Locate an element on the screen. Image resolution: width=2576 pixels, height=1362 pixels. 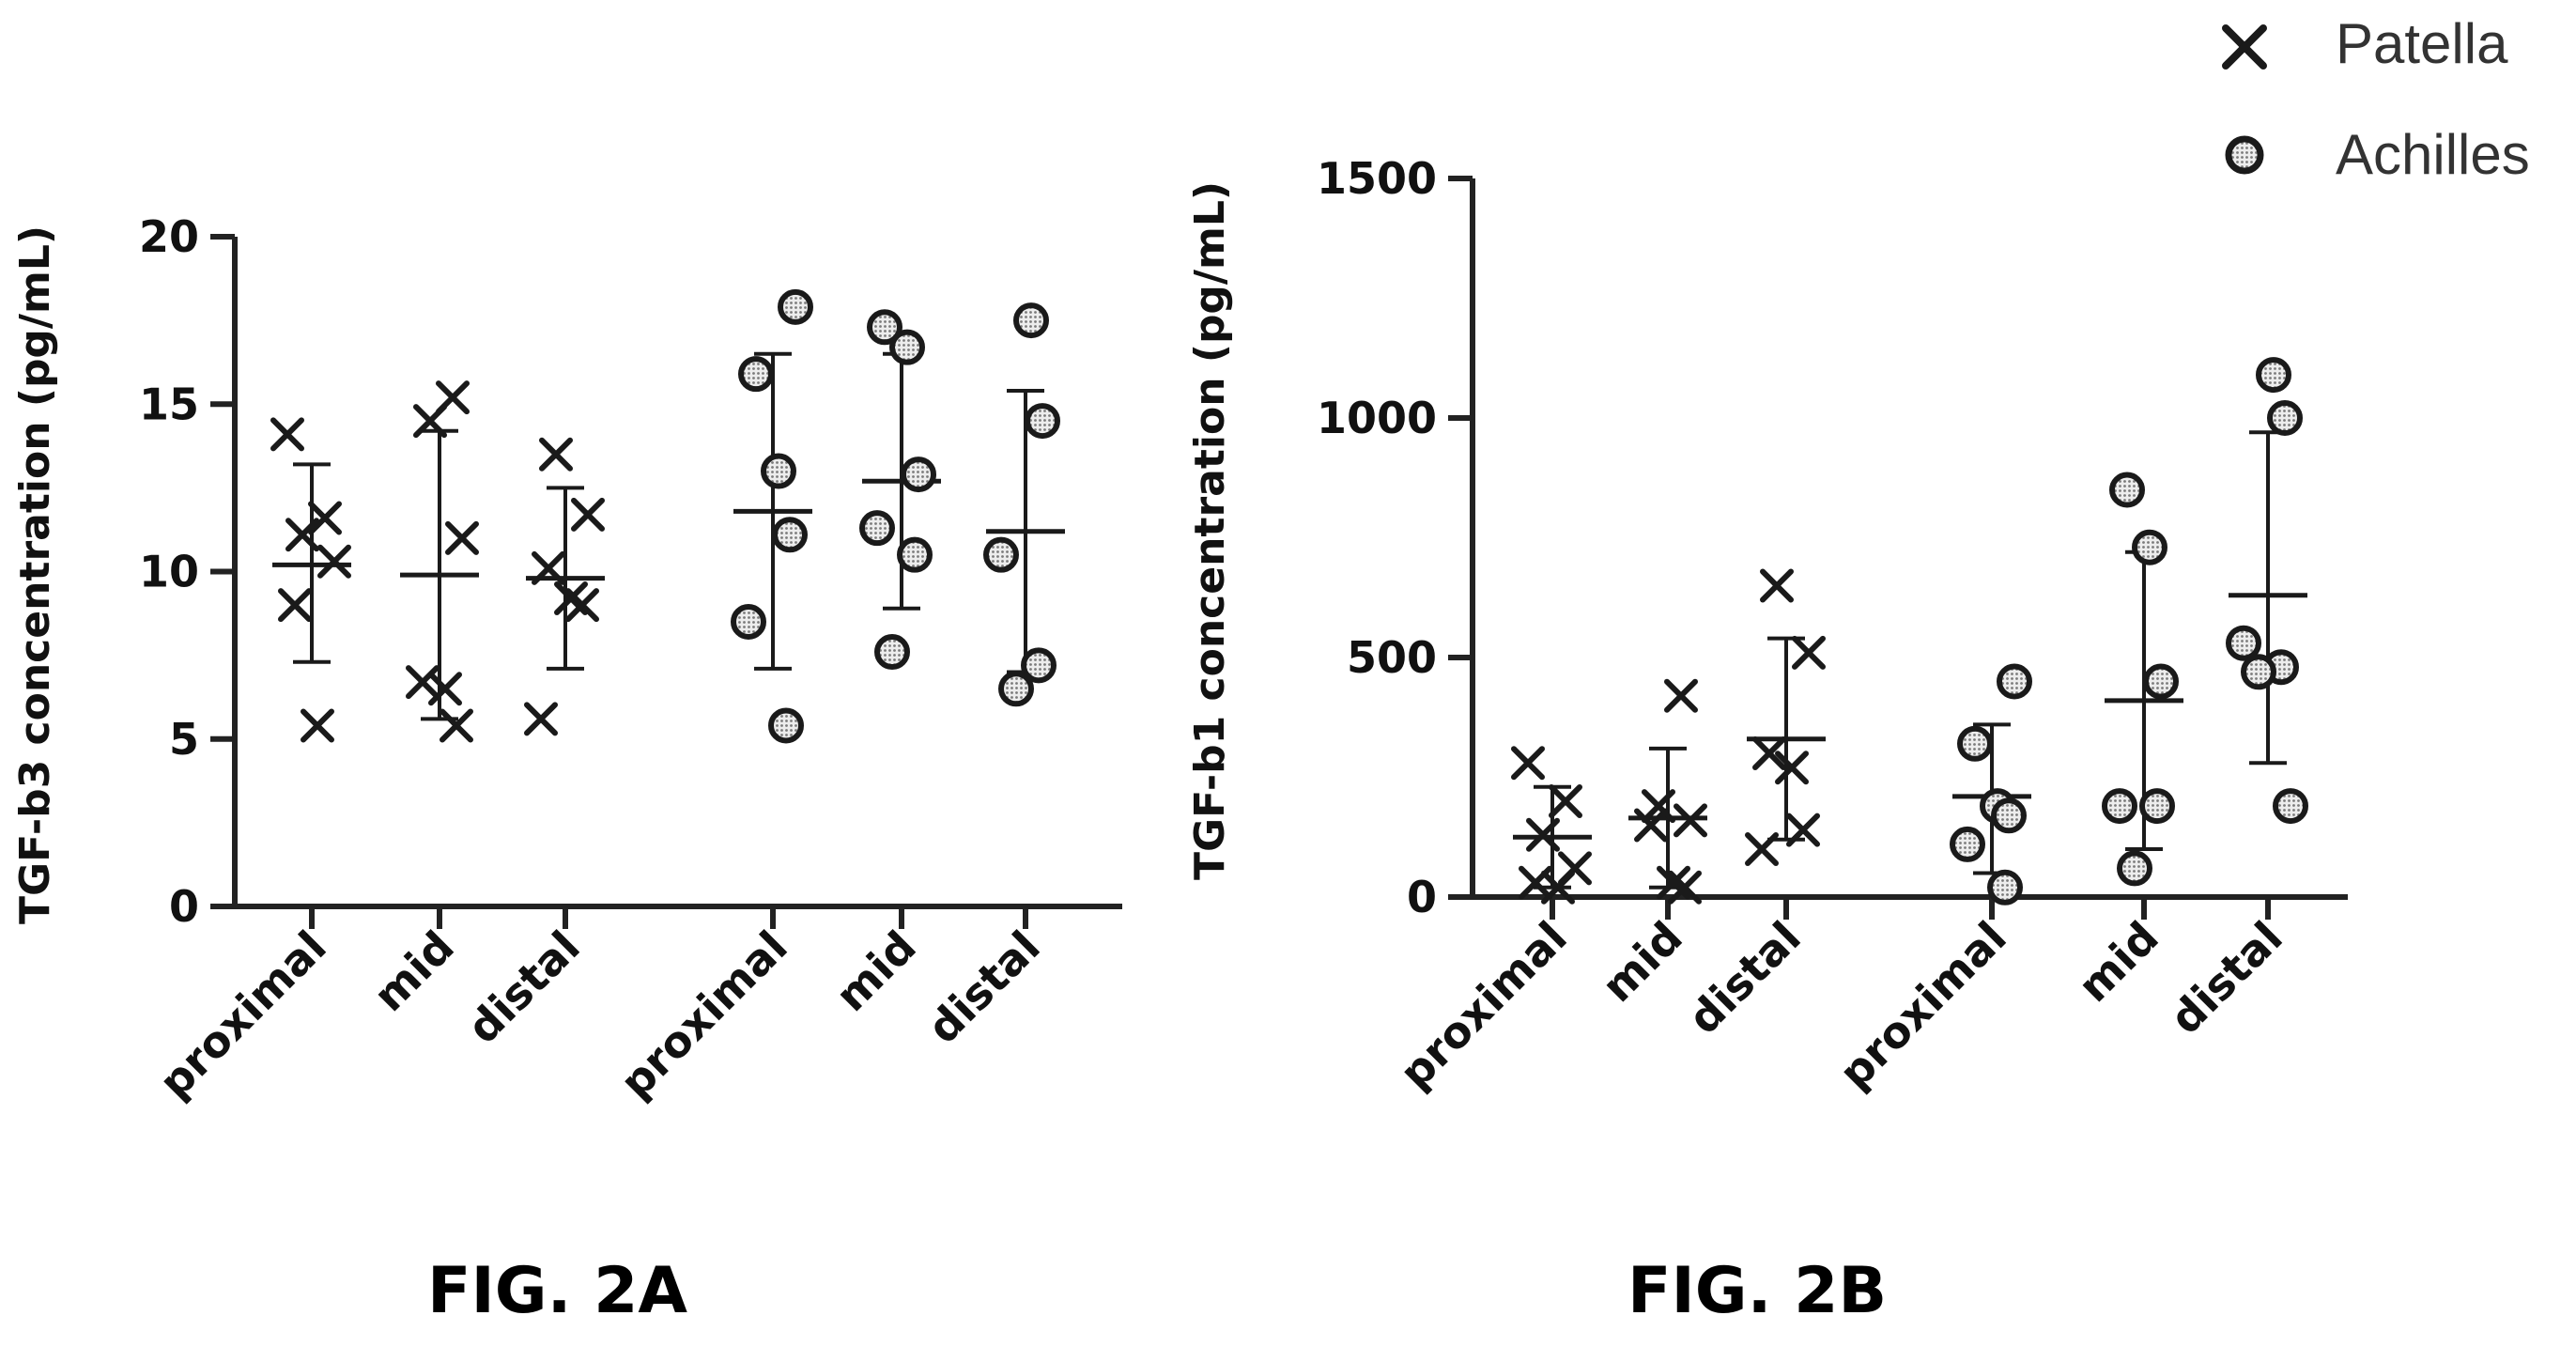
figure-label-2a: FIG. 2A is located at coordinates (557, 1291).